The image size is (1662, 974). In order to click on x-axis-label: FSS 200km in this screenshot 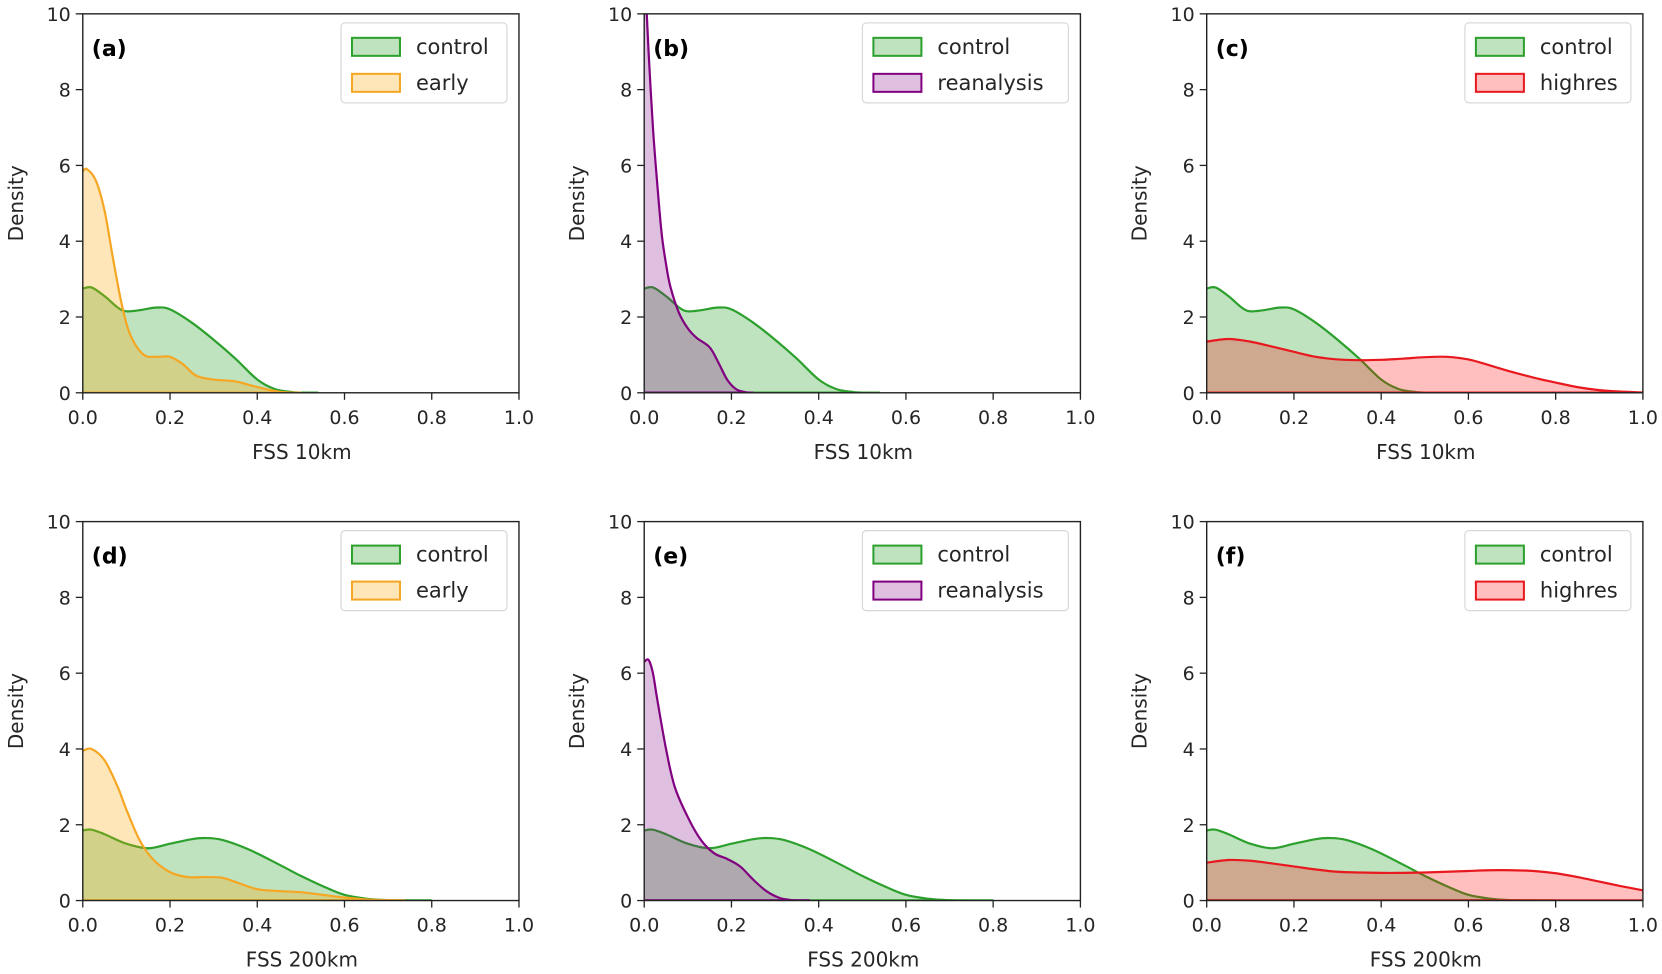, I will do `click(302, 960)`.